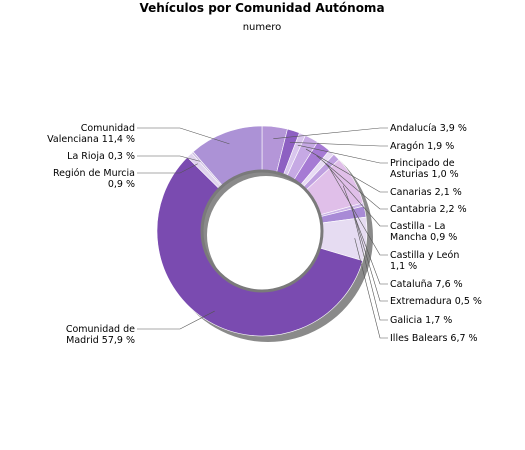  I want to click on leader-castilla-la-mancha, so click(355, 194).